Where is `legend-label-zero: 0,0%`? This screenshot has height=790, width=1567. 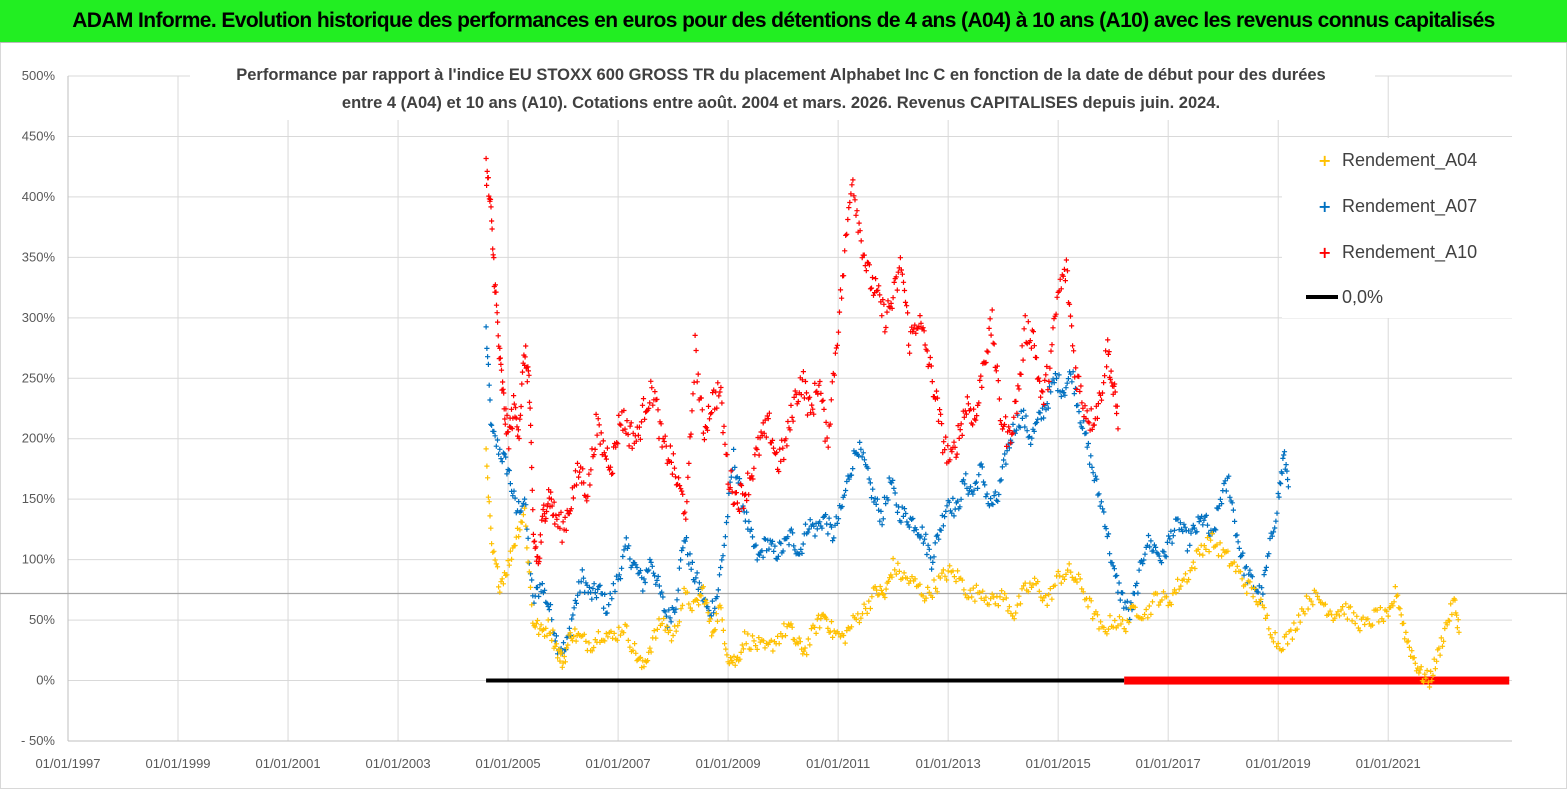
legend-label-zero: 0,0% is located at coordinates (1362, 297).